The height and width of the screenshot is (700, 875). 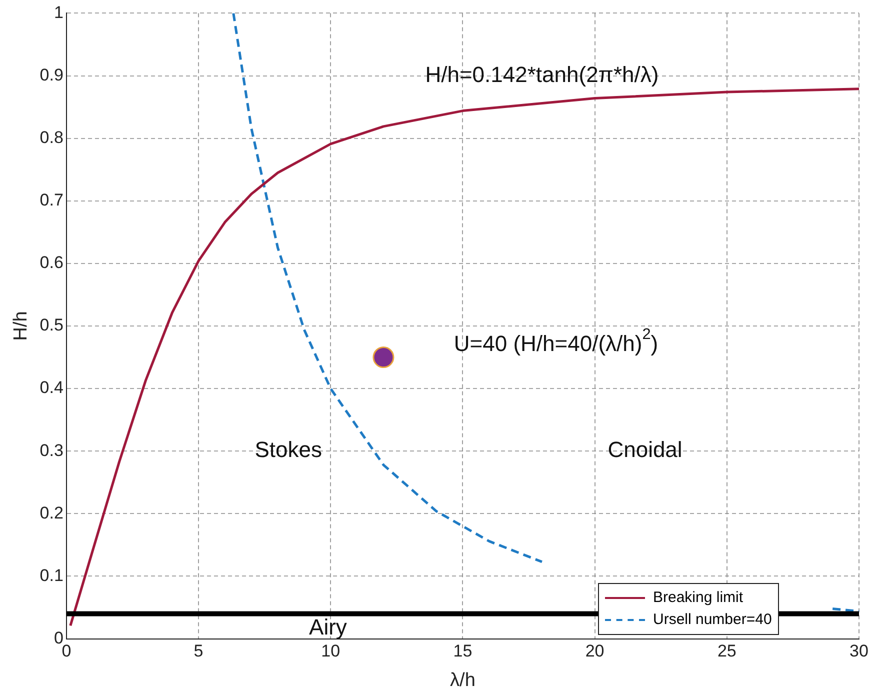 What do you see at coordinates (328, 627) in the screenshot?
I see `annotation: Airy` at bounding box center [328, 627].